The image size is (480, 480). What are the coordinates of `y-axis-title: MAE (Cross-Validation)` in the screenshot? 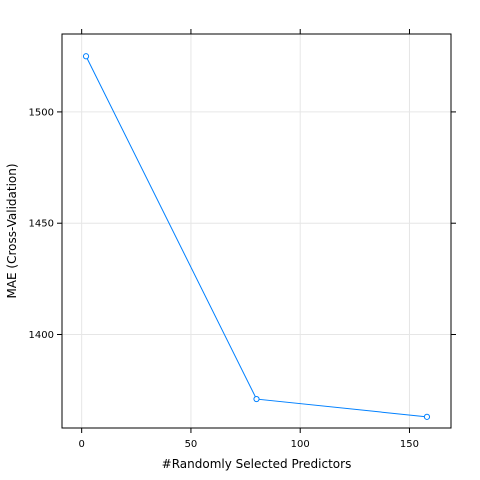 It's located at (12, 230).